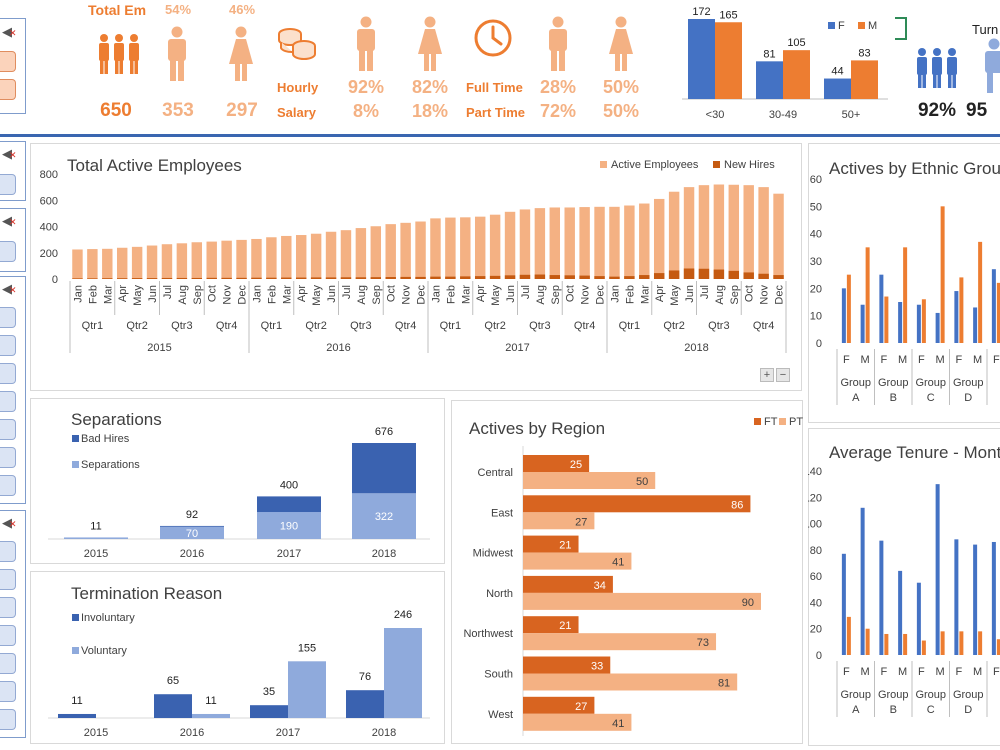 The image size is (1000, 750). Describe the element at coordinates (581, 522) in the screenshot. I see `pt-label: 27` at that location.